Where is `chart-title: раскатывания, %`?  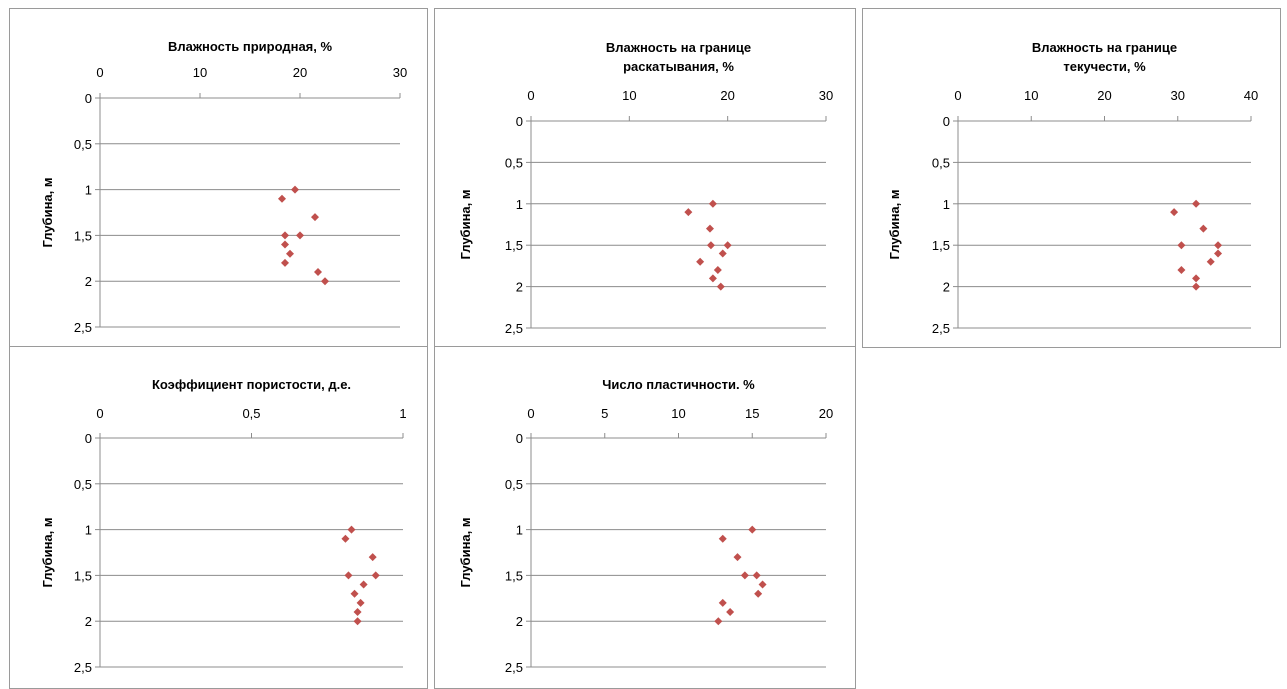 chart-title: раскатывания, % is located at coordinates (678, 66).